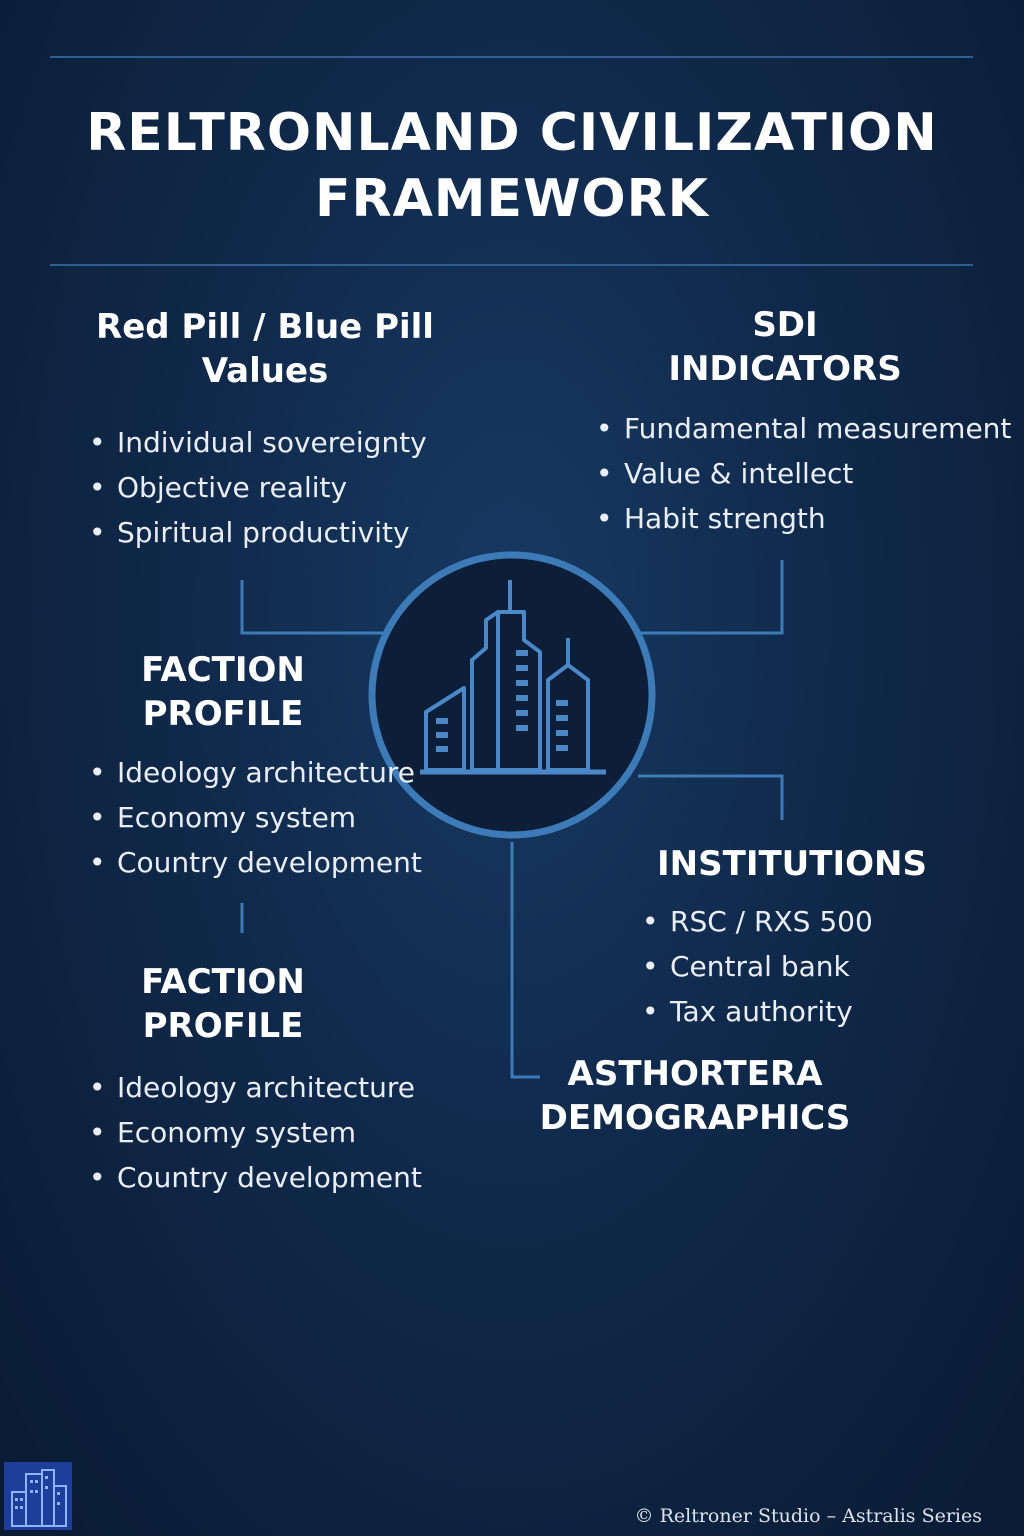  I want to click on list-item: Value & intellect, so click(803, 473).